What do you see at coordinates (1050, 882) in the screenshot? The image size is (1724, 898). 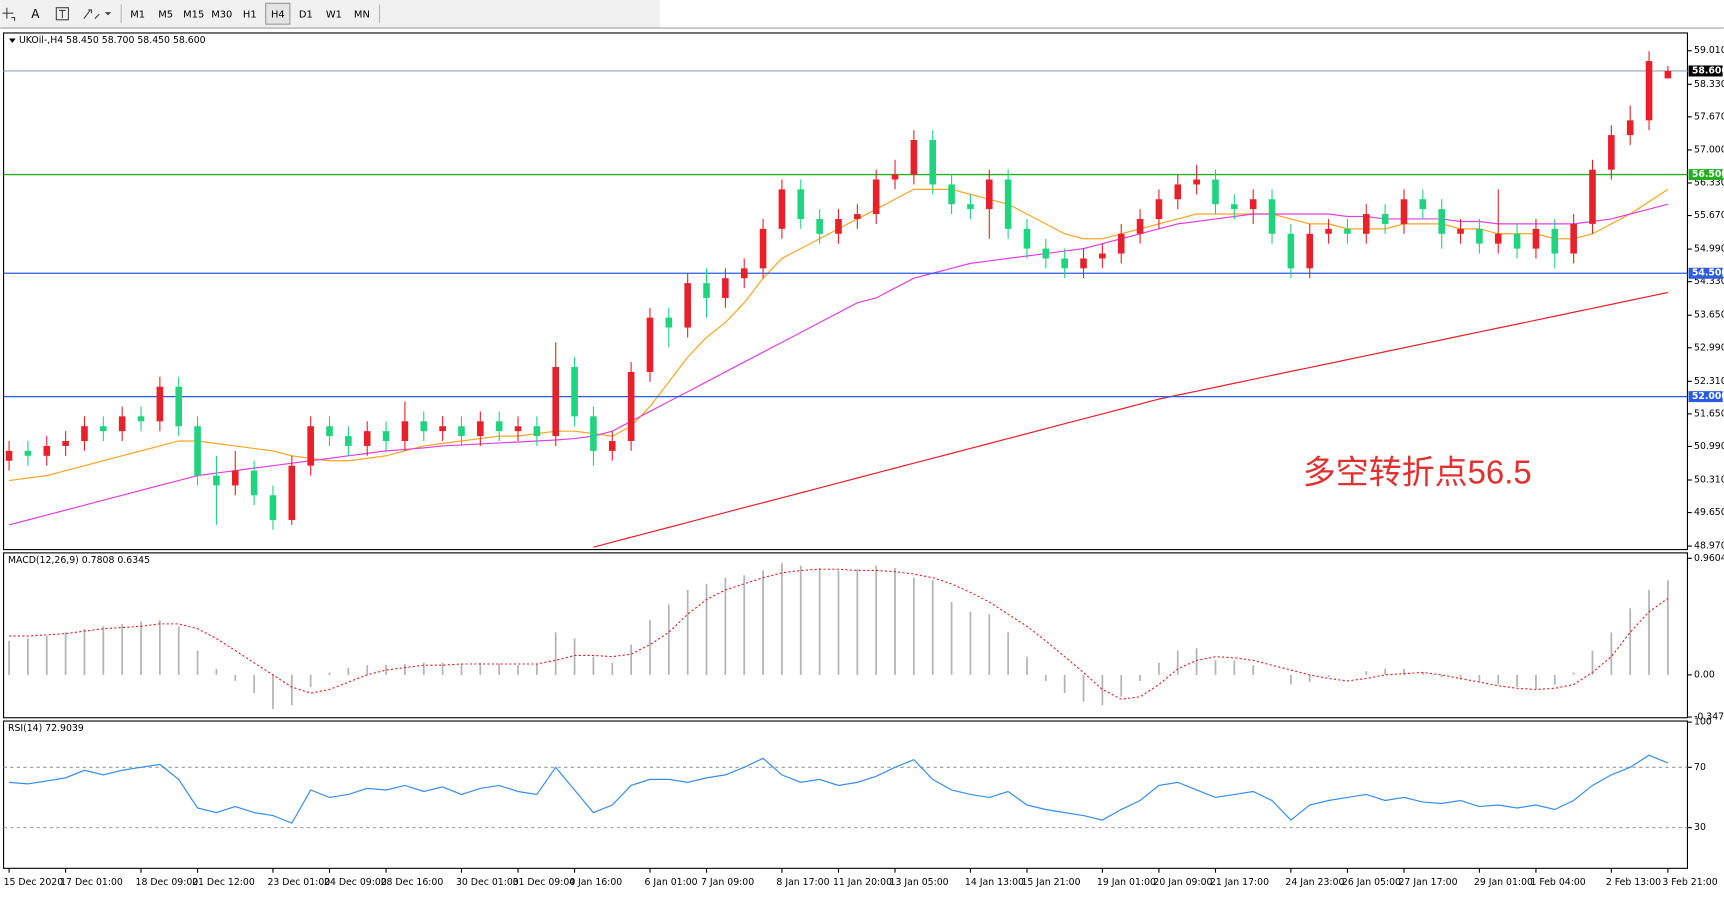 I see `x-tick-label: 15 Jan 21:00` at bounding box center [1050, 882].